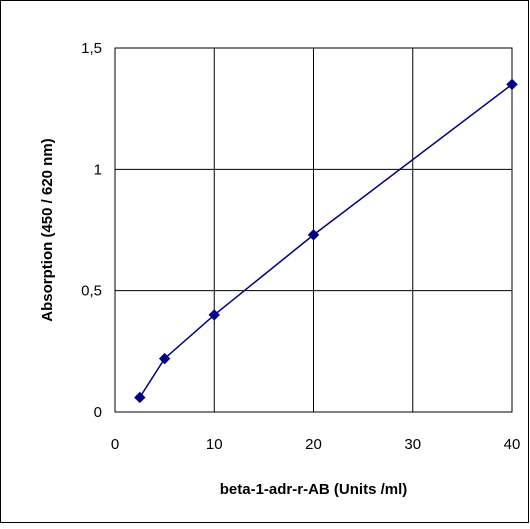  Describe the element at coordinates (214, 444) in the screenshot. I see `x-tick-label: 10` at that location.